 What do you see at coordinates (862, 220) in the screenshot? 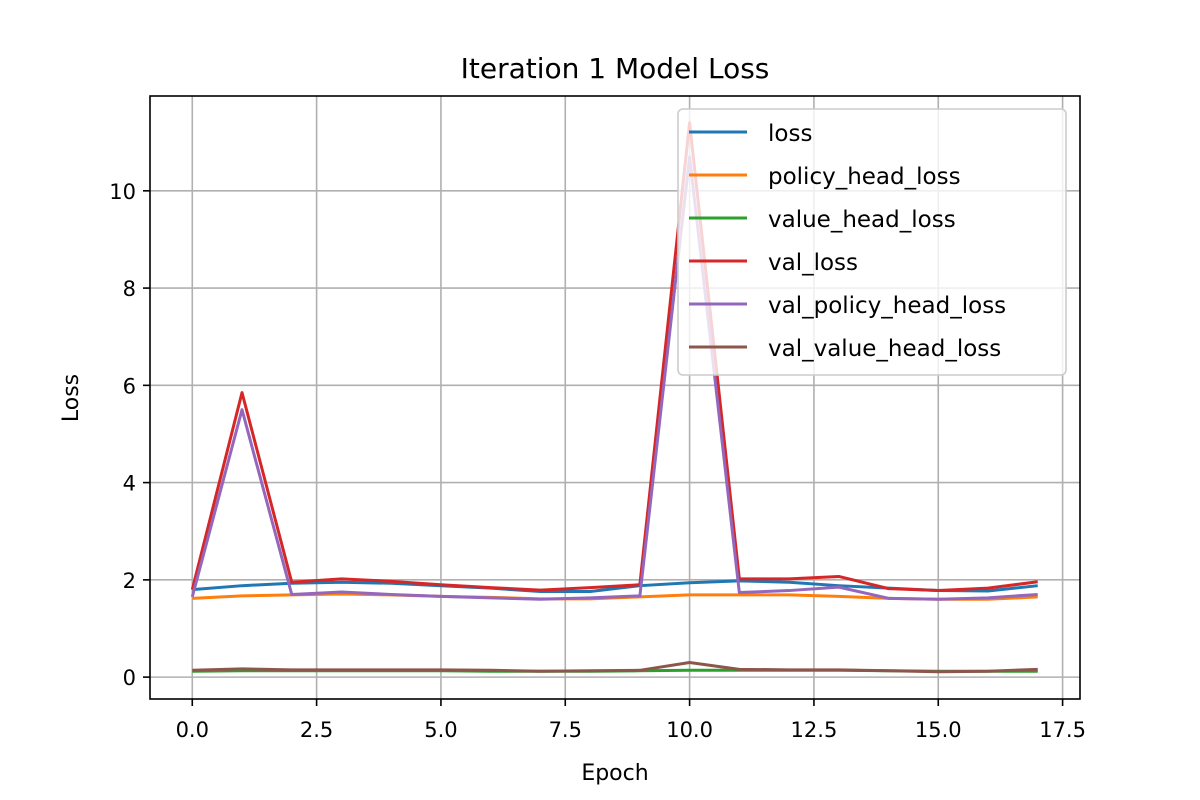
I see `legend-label-value-head-loss: value_head_loss` at bounding box center [862, 220].